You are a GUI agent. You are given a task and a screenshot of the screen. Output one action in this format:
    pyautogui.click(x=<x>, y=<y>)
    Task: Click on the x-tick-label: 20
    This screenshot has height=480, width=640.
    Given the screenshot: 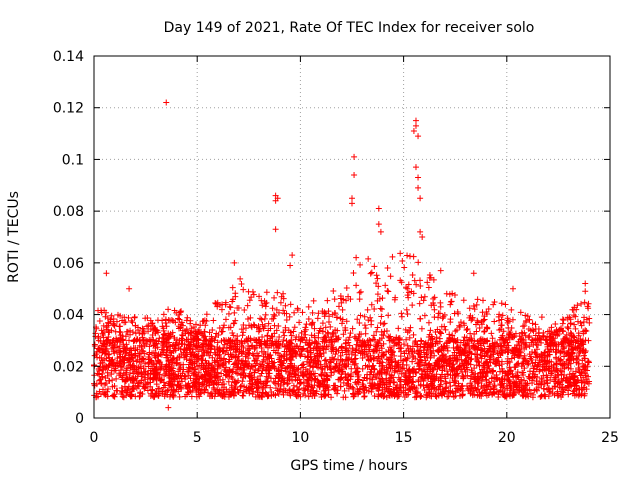 What is the action you would take?
    pyautogui.click(x=507, y=438)
    